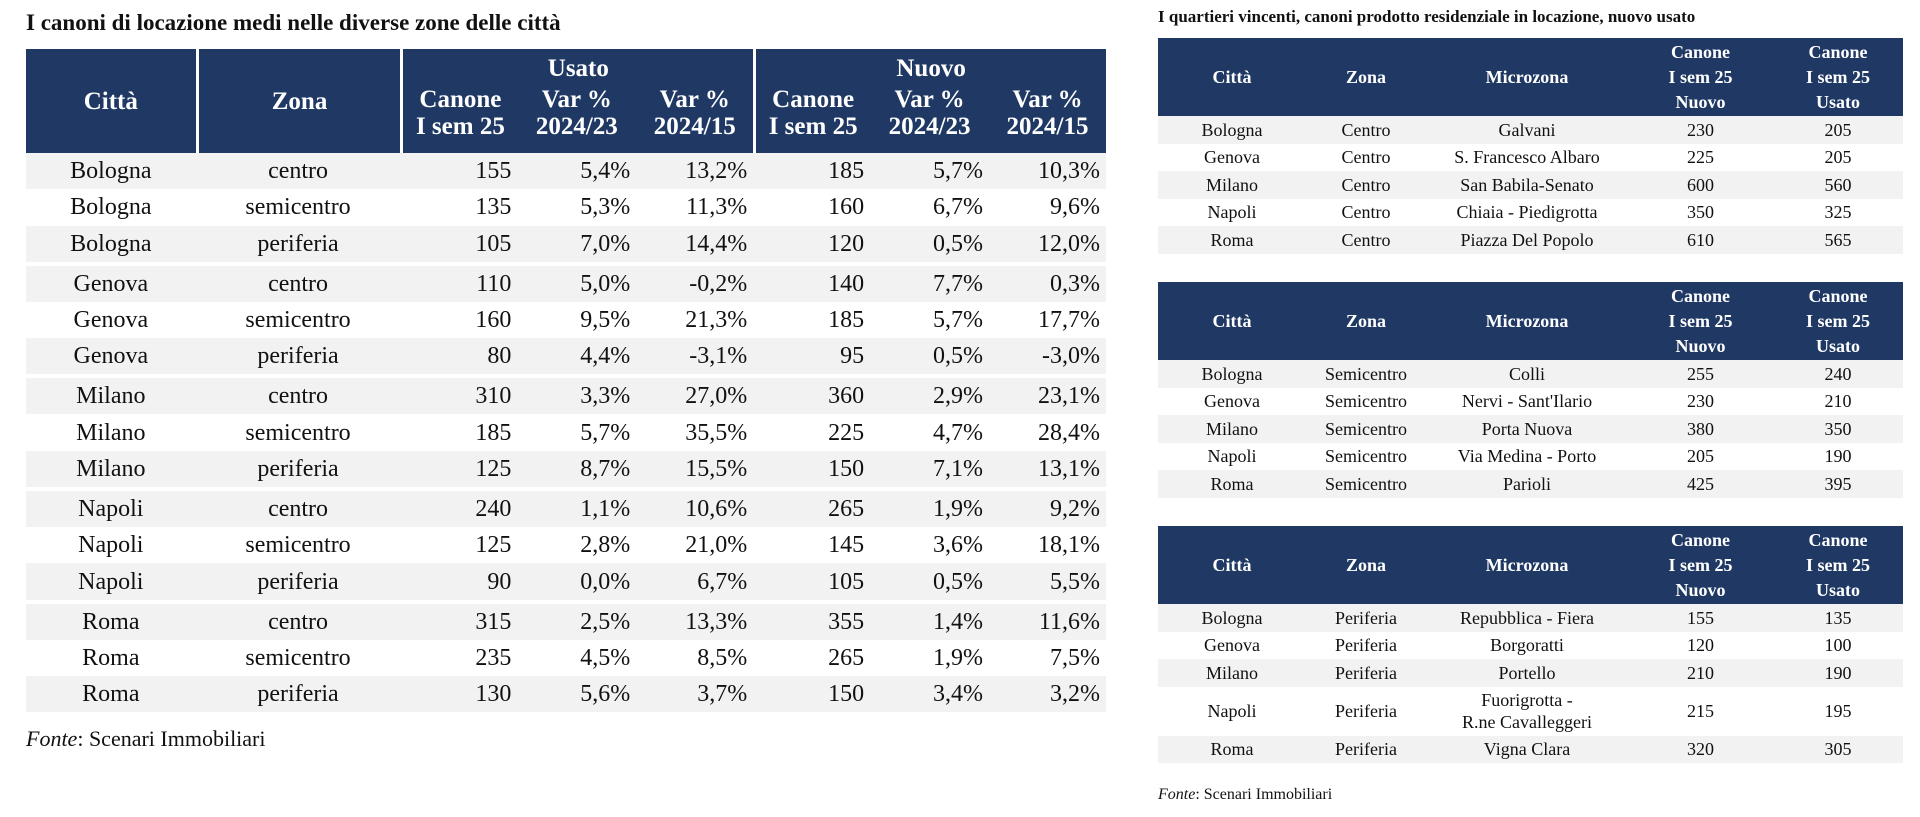  What do you see at coordinates (1530, 429) in the screenshot?
I see `table-row: Milano Semicentro Porta Nuova 380 350` at bounding box center [1530, 429].